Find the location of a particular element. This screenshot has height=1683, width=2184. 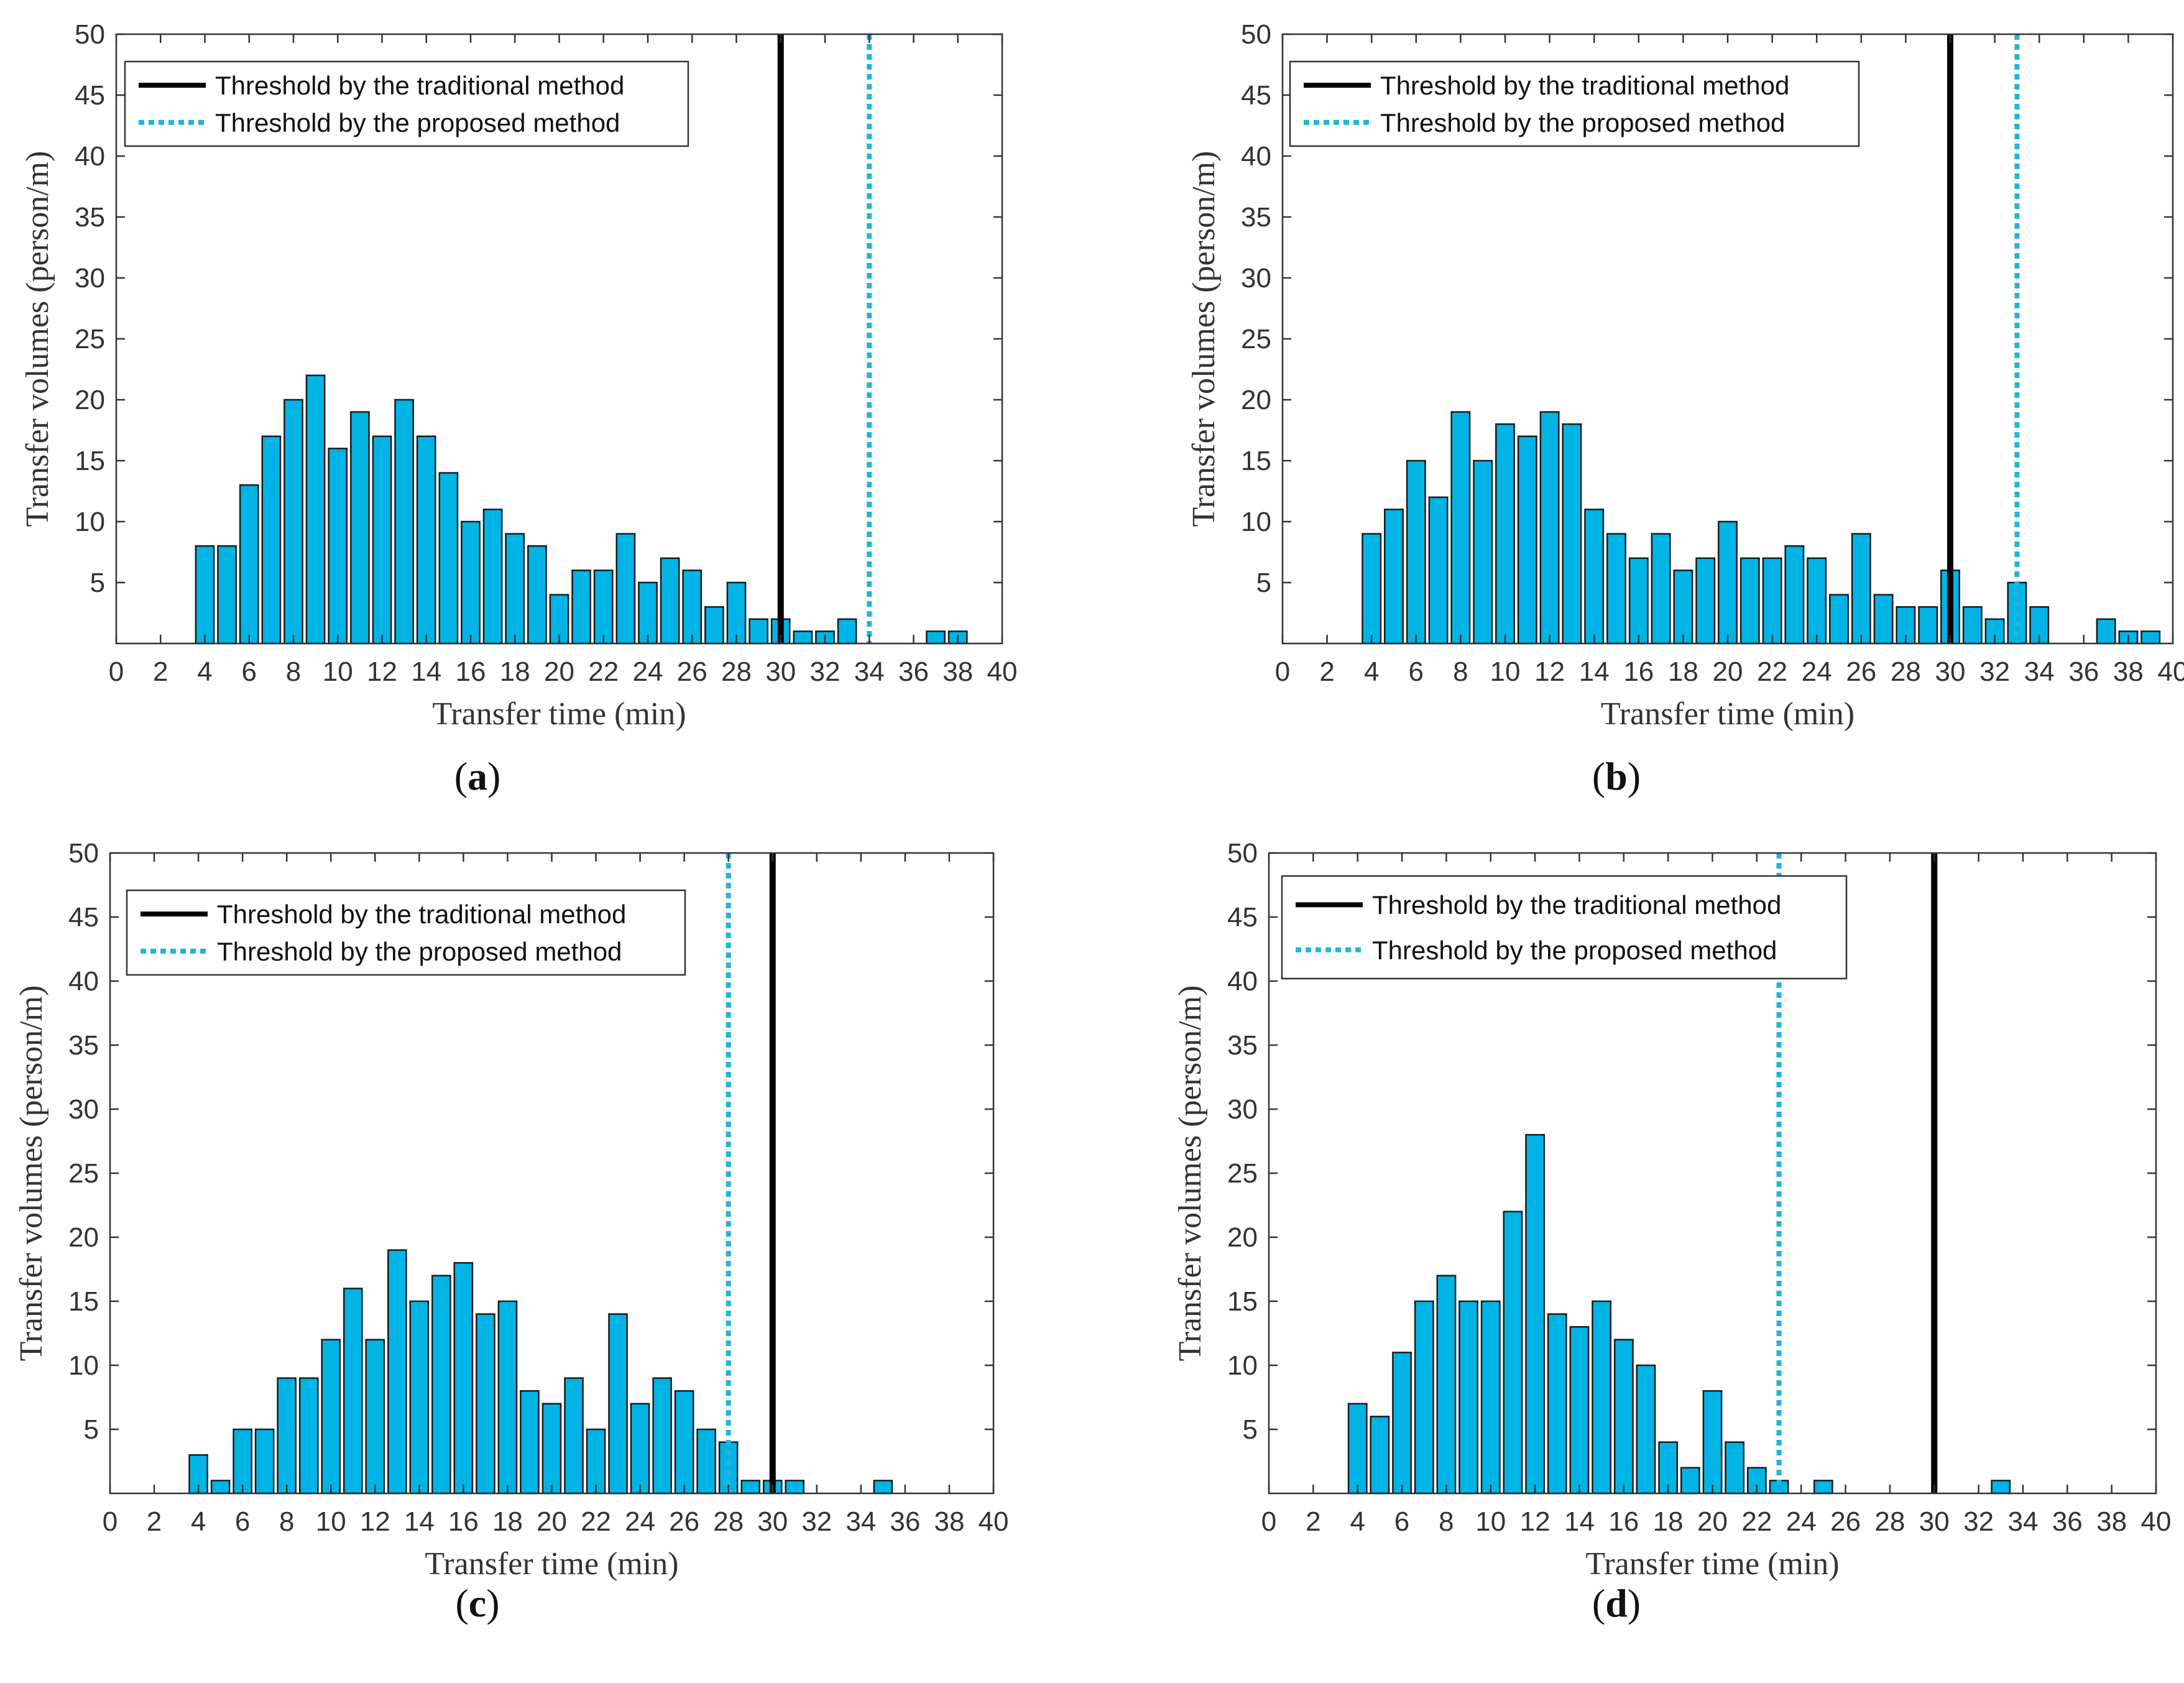

y-tick-label: 40 is located at coordinates (90, 156).